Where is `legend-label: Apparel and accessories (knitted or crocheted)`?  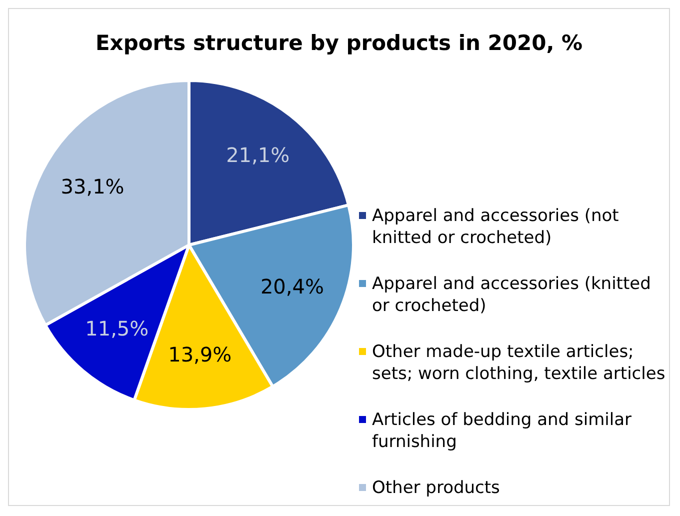 legend-label: Apparel and accessories (knitted or crocheted) is located at coordinates (512, 295).